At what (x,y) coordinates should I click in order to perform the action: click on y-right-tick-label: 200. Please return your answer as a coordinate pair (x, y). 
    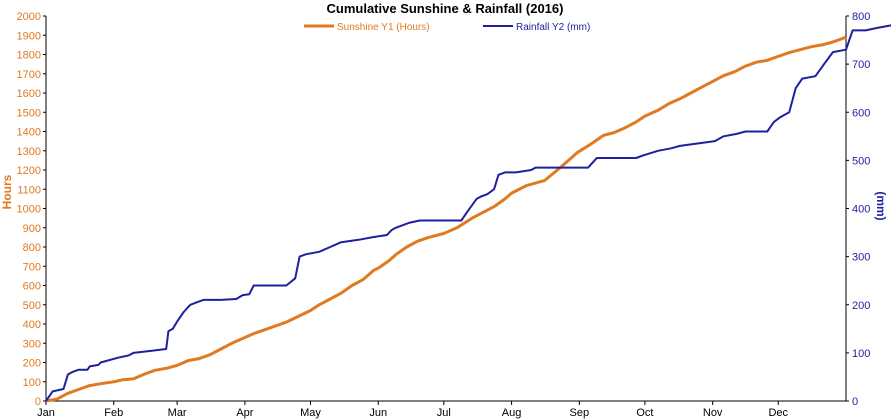
    Looking at the image, I should click on (861, 306).